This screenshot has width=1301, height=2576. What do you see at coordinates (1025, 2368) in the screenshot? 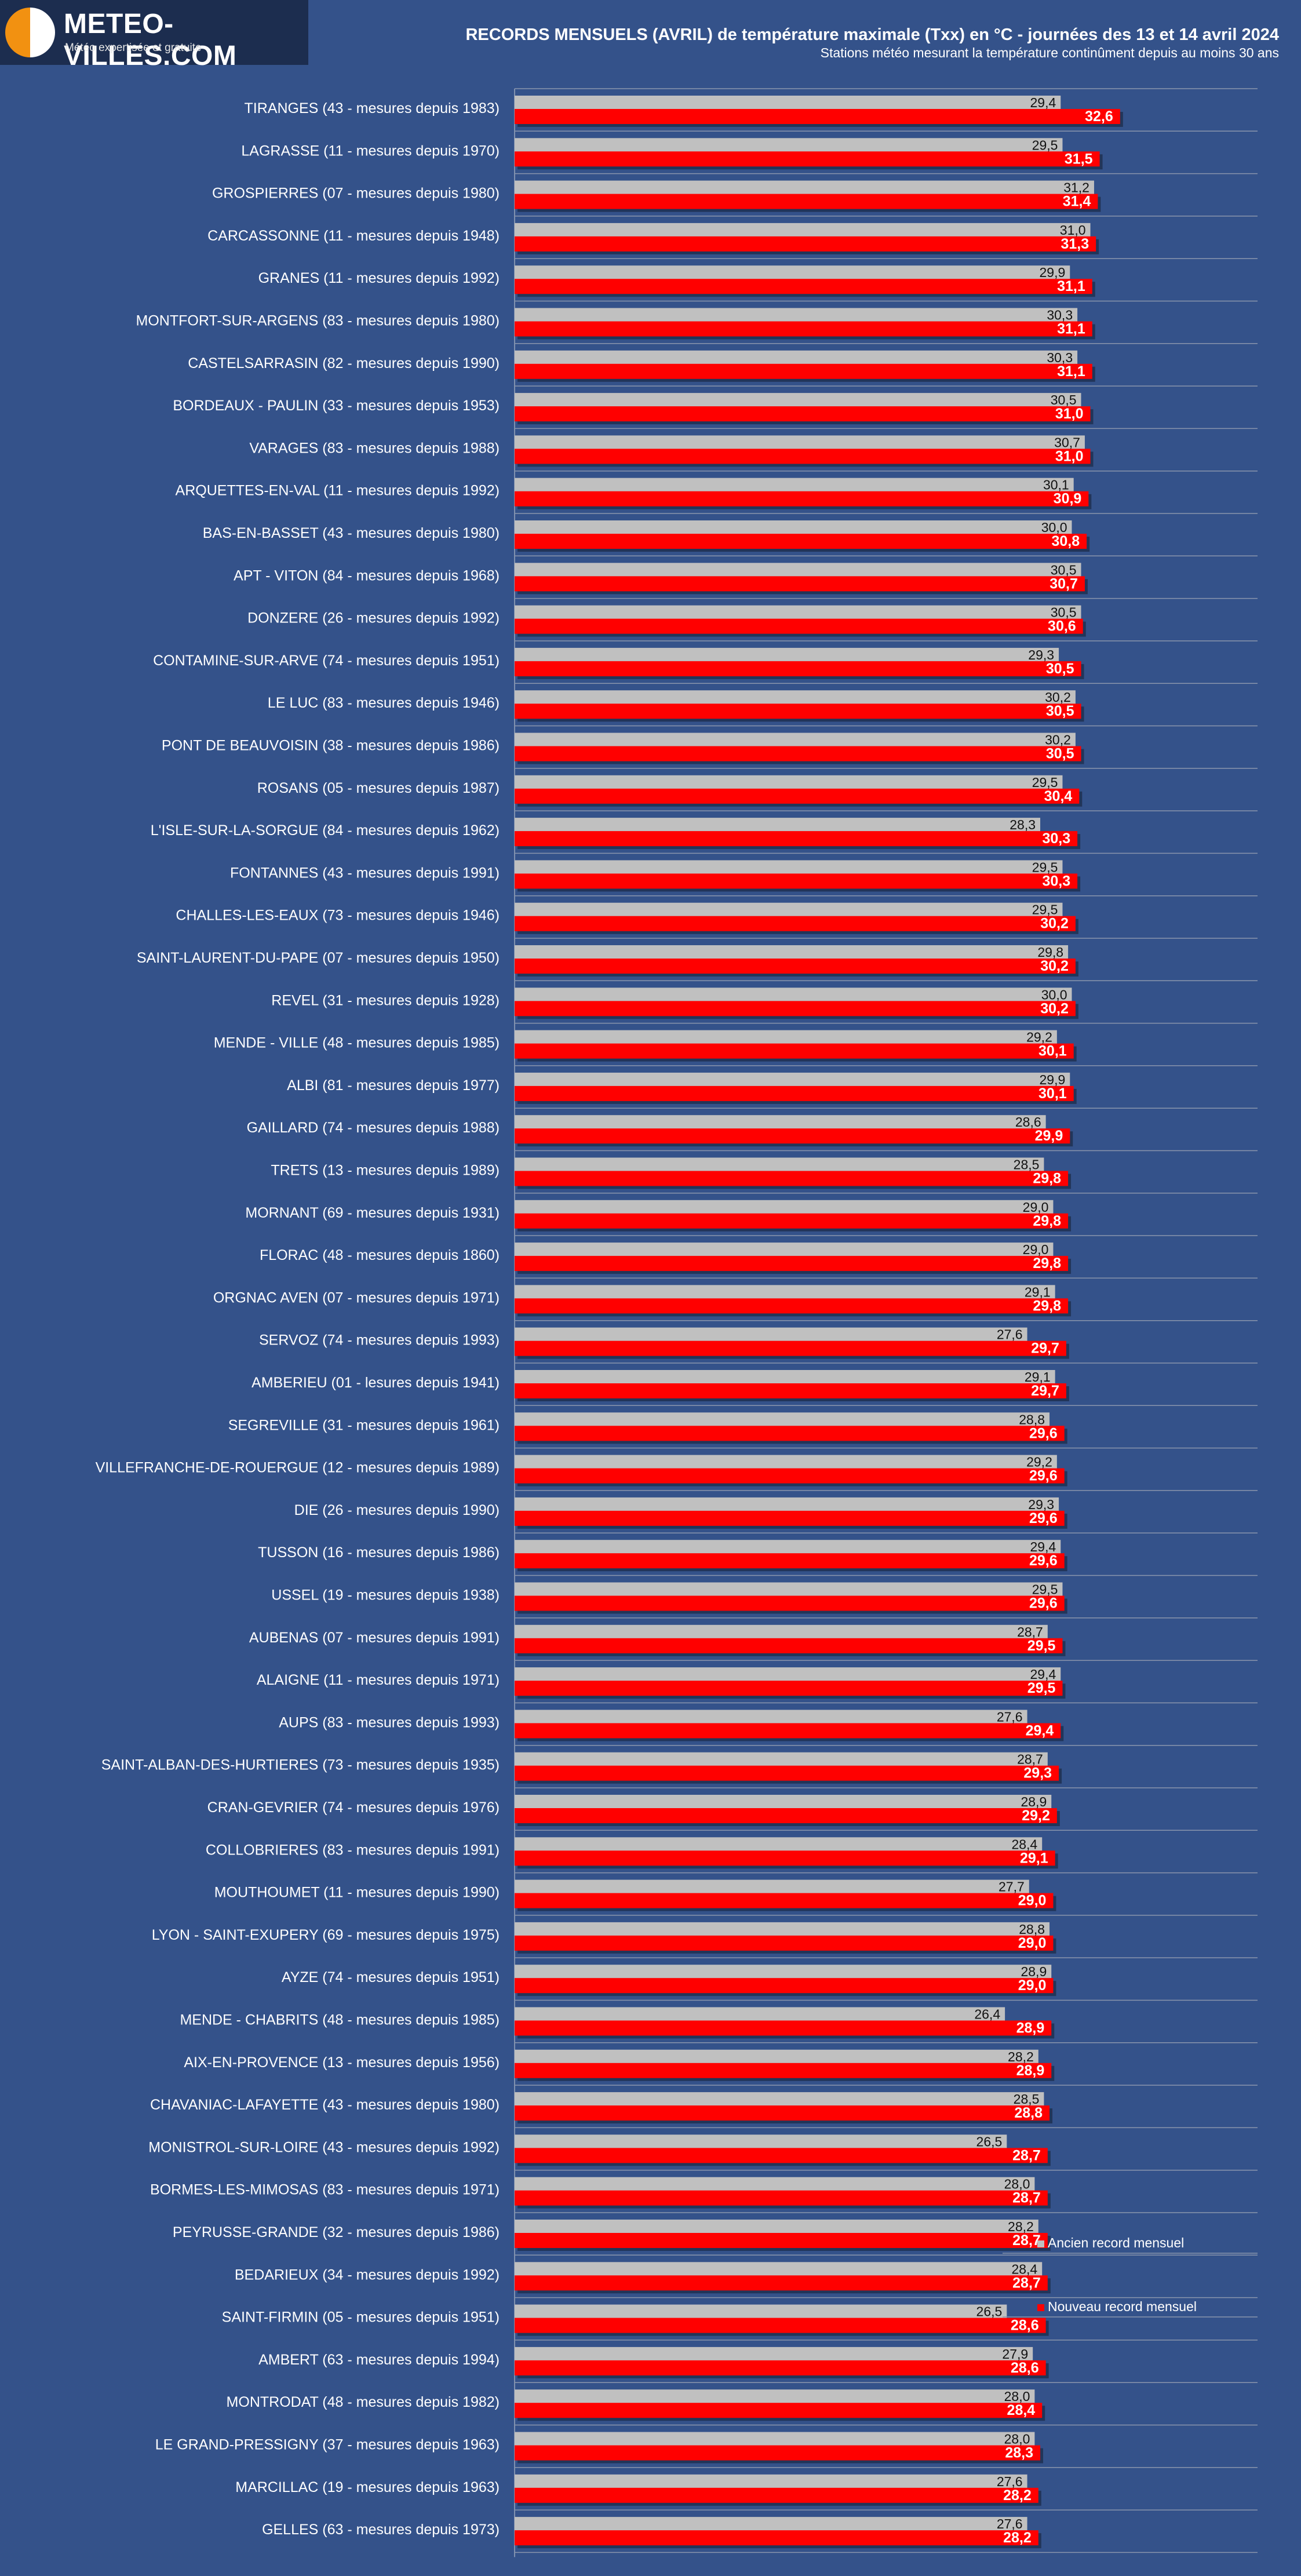
I see `new-record-label: 28,6` at bounding box center [1025, 2368].